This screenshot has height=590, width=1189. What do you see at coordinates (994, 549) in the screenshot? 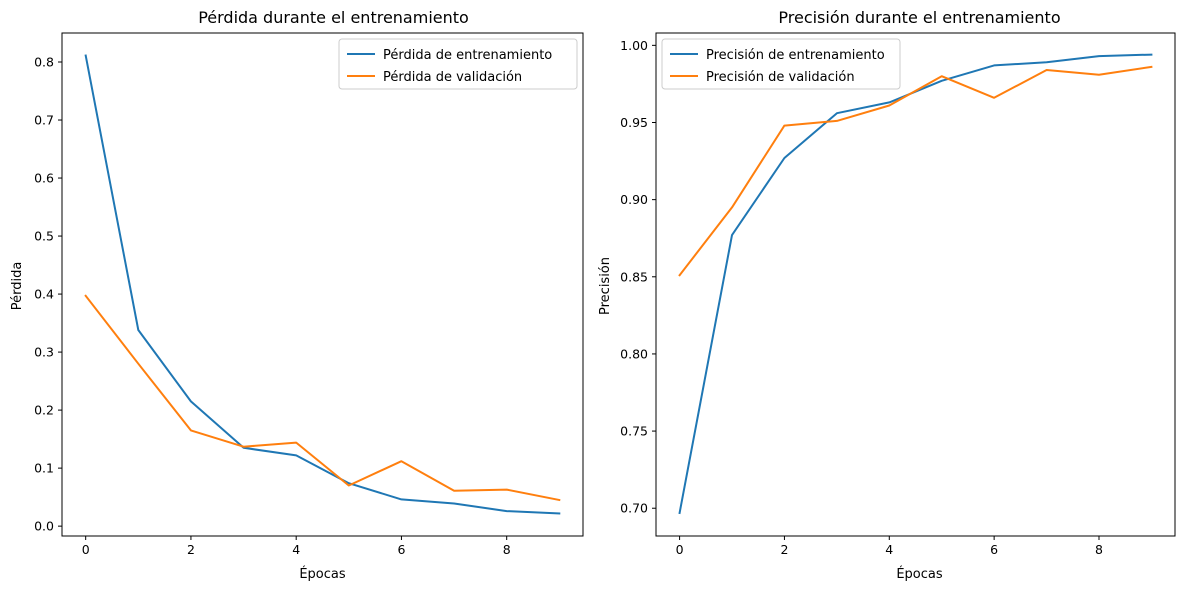
I see `accuracy-x-tick-label: 6` at bounding box center [994, 549].